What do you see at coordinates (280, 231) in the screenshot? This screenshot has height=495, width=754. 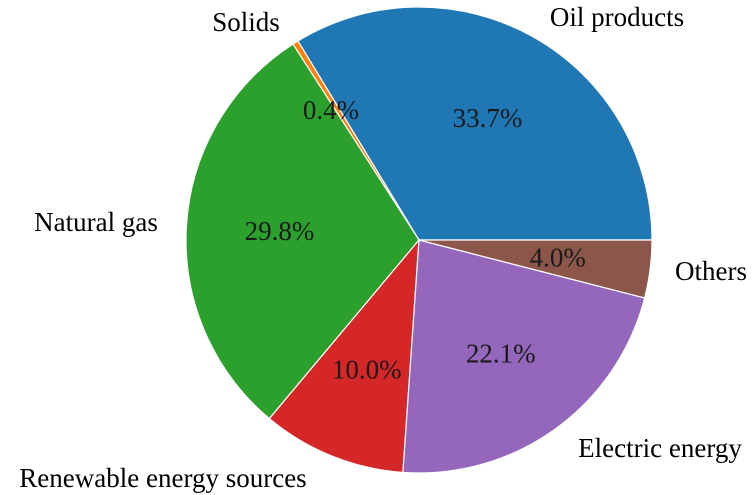 I see `percent-label-natural-gas: 29.8%` at bounding box center [280, 231].